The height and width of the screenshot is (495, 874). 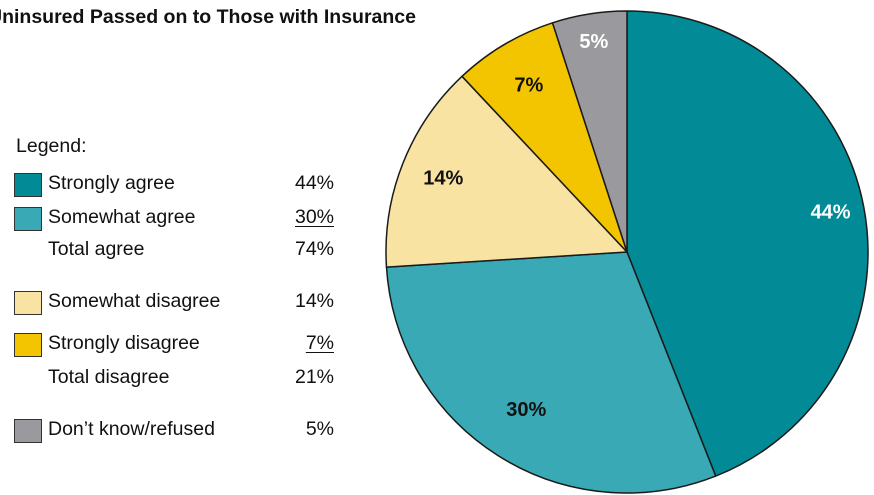 I want to click on legend-label: Somewhat disagree, so click(x=134, y=301).